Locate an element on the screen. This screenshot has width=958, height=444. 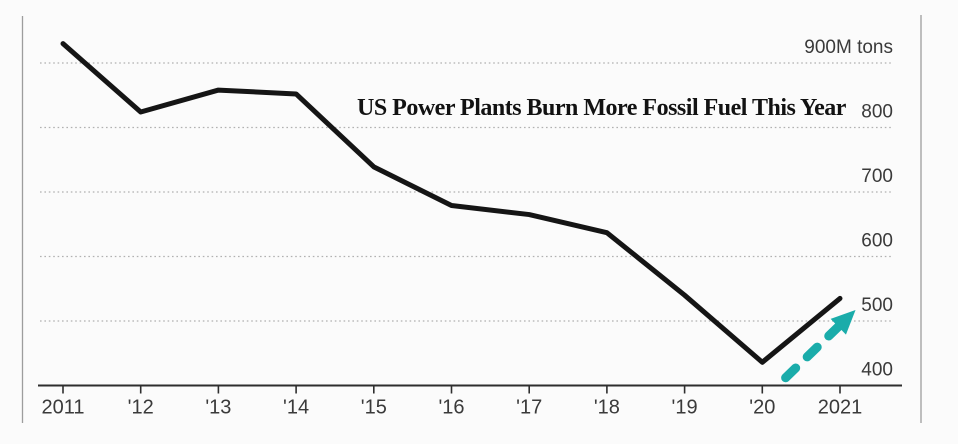
x-axis-label: '18 is located at coordinates (607, 408).